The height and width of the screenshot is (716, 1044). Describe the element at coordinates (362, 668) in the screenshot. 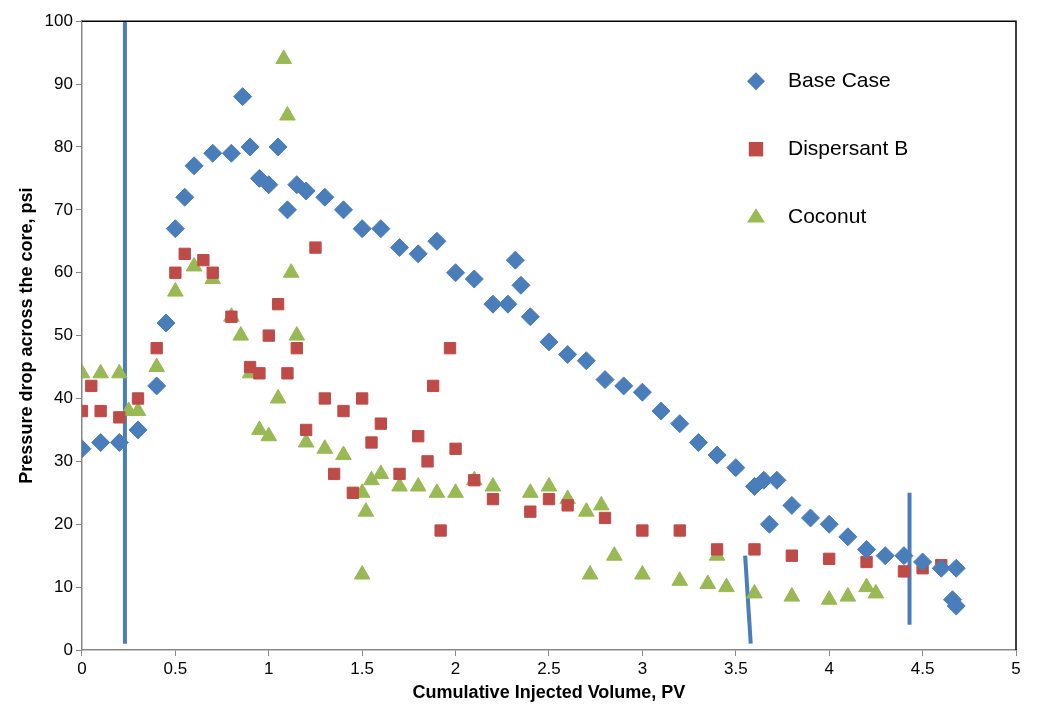

I see `x-tick-label: 1.5` at that location.